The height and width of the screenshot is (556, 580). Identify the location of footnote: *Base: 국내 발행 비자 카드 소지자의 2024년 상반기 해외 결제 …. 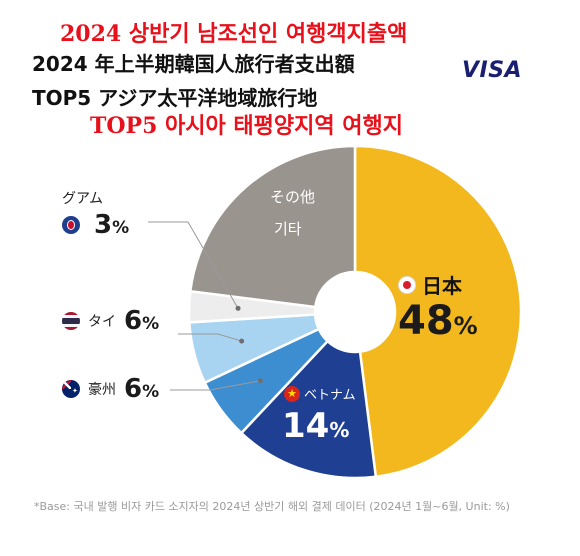
(272, 506).